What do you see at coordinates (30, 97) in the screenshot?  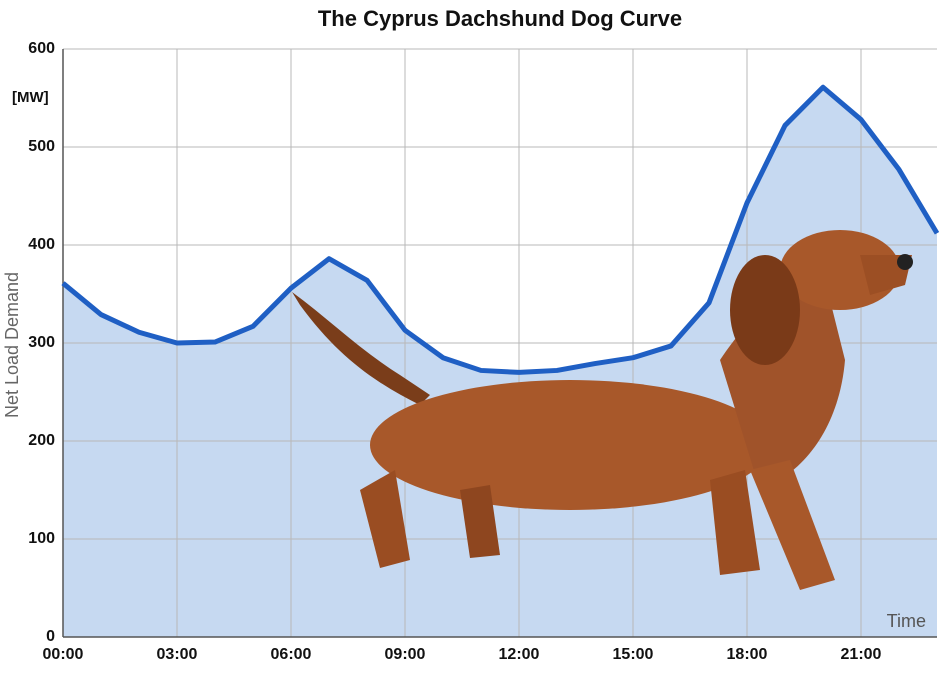 I see `y-unit-label: [MW]` at bounding box center [30, 97].